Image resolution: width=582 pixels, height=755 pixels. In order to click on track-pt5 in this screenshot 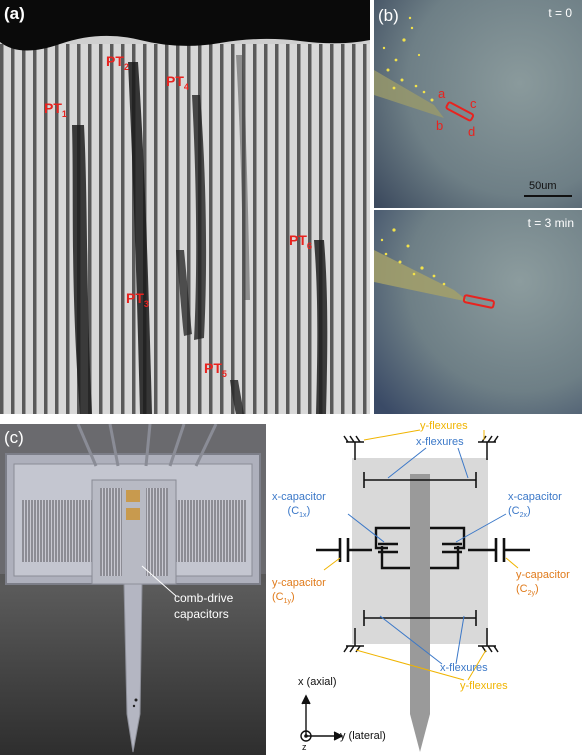, I will do `click(237, 397)`.